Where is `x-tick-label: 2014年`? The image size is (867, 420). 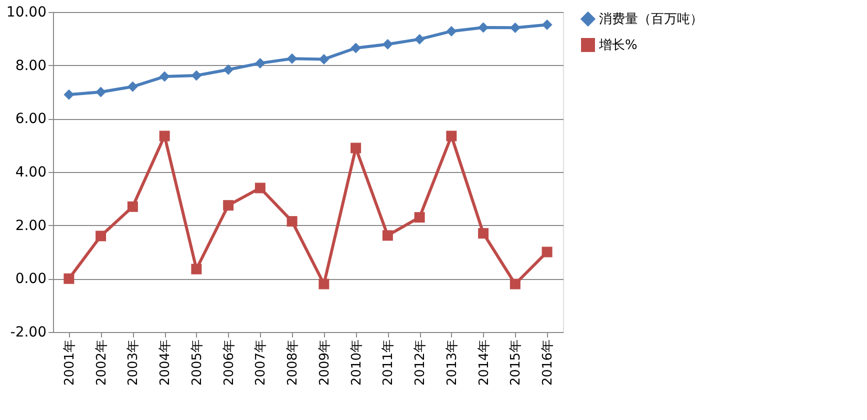
x-tick-label: 2014年 is located at coordinates (484, 363).